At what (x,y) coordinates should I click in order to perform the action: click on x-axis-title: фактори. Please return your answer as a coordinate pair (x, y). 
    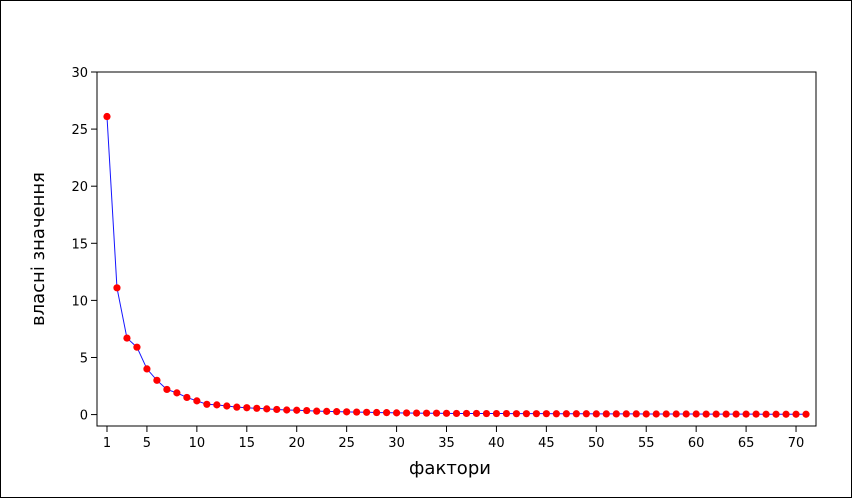
    Looking at the image, I should click on (450, 468).